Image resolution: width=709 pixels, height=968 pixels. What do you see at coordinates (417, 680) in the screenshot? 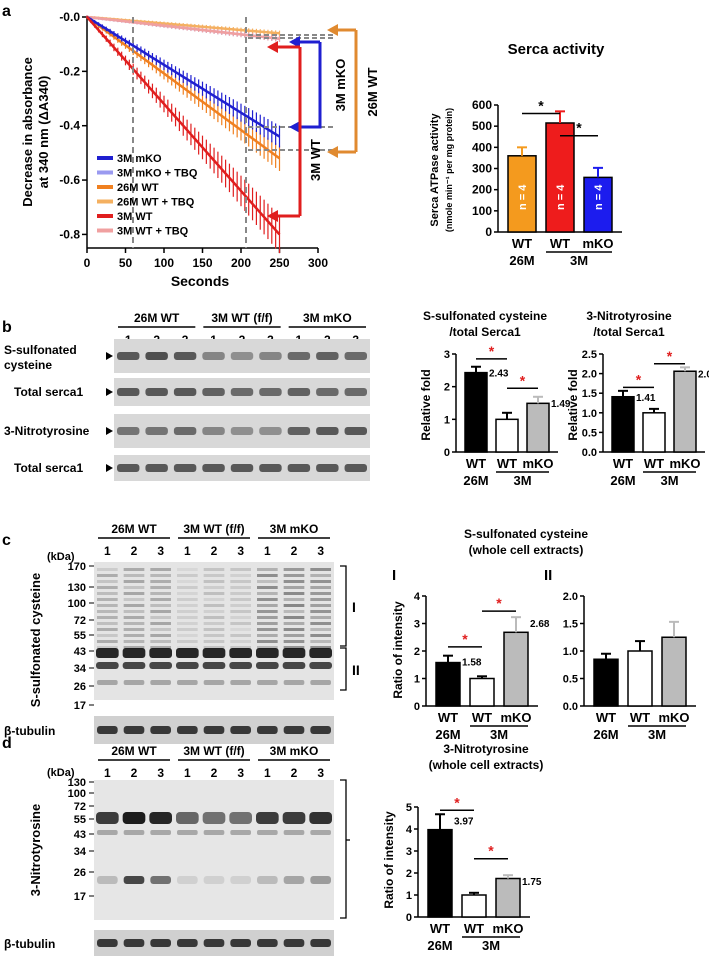
I see `y-tick: 1` at bounding box center [417, 680].